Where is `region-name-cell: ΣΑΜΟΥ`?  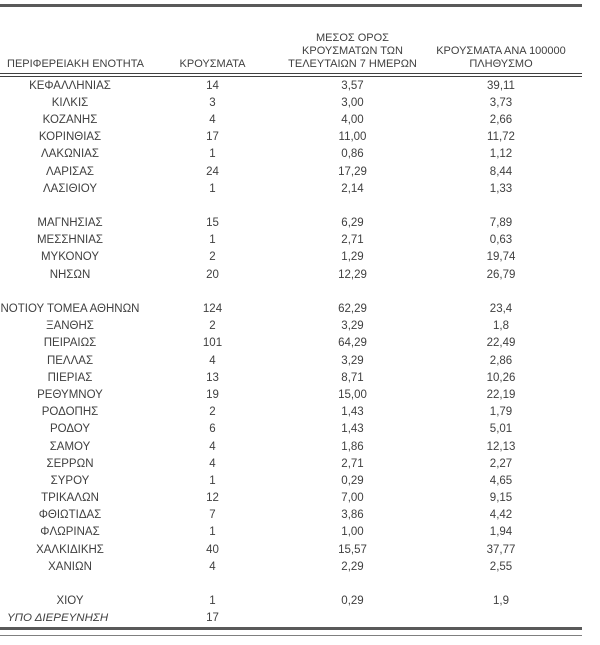
region-name-cell: ΣΑΜΟΥ is located at coordinates (70, 446).